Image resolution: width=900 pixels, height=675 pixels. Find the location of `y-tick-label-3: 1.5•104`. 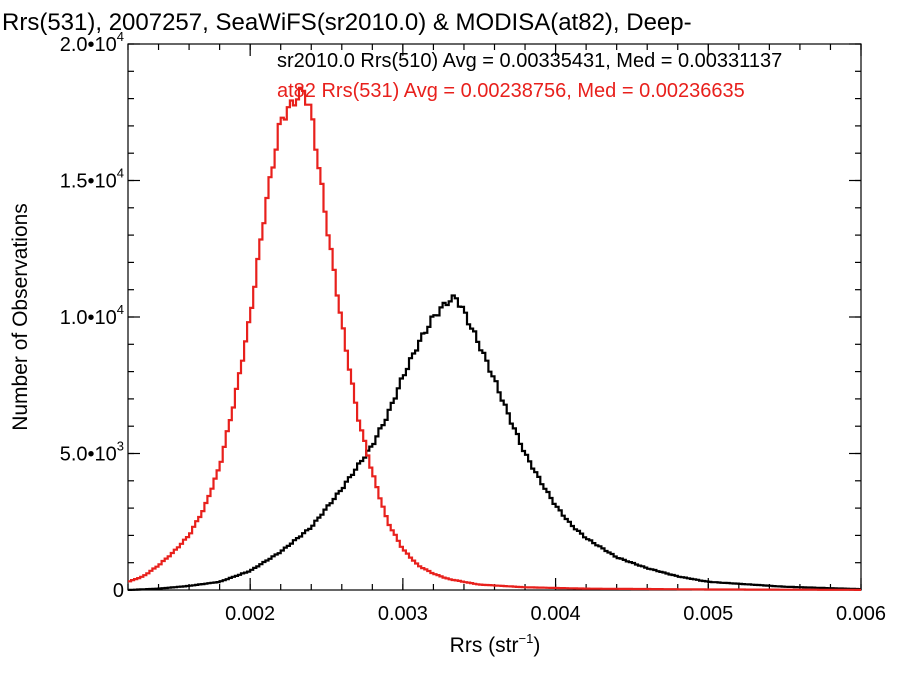

y-tick-label-3: 1.5•104 is located at coordinates (92, 179).